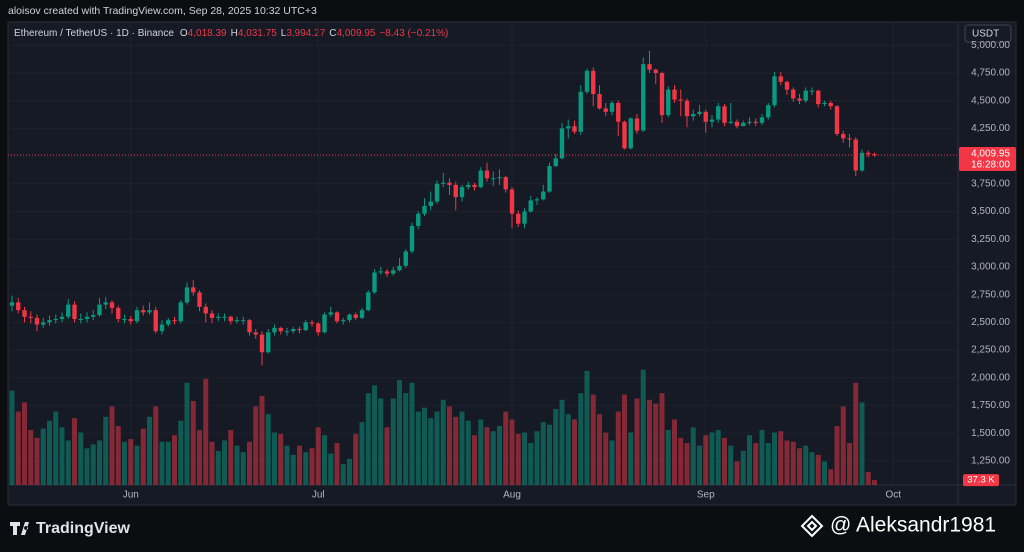  I want to click on y-tick-label: 3,000.00, so click(990, 267).